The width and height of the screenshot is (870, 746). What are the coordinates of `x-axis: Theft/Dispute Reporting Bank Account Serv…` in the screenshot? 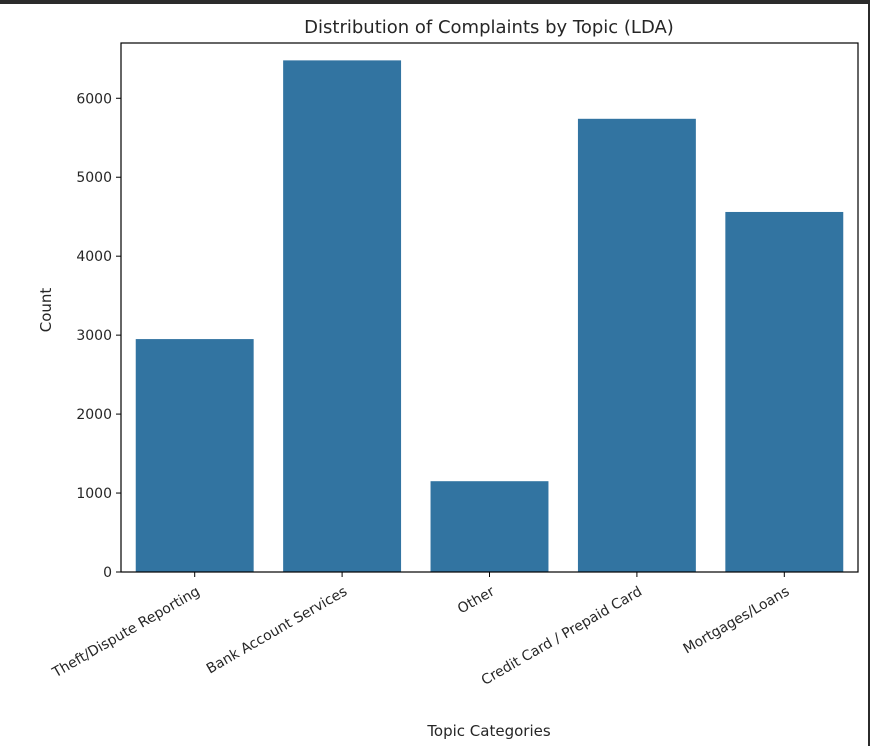 It's located at (420, 630).